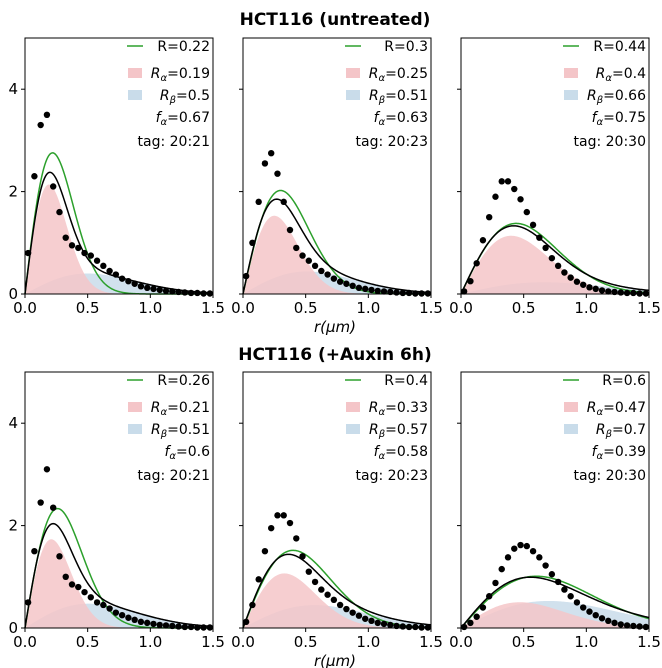 This screenshot has width=662, height=668. Describe the element at coordinates (13, 628) in the screenshot. I see `y-tick-label: 0` at that location.